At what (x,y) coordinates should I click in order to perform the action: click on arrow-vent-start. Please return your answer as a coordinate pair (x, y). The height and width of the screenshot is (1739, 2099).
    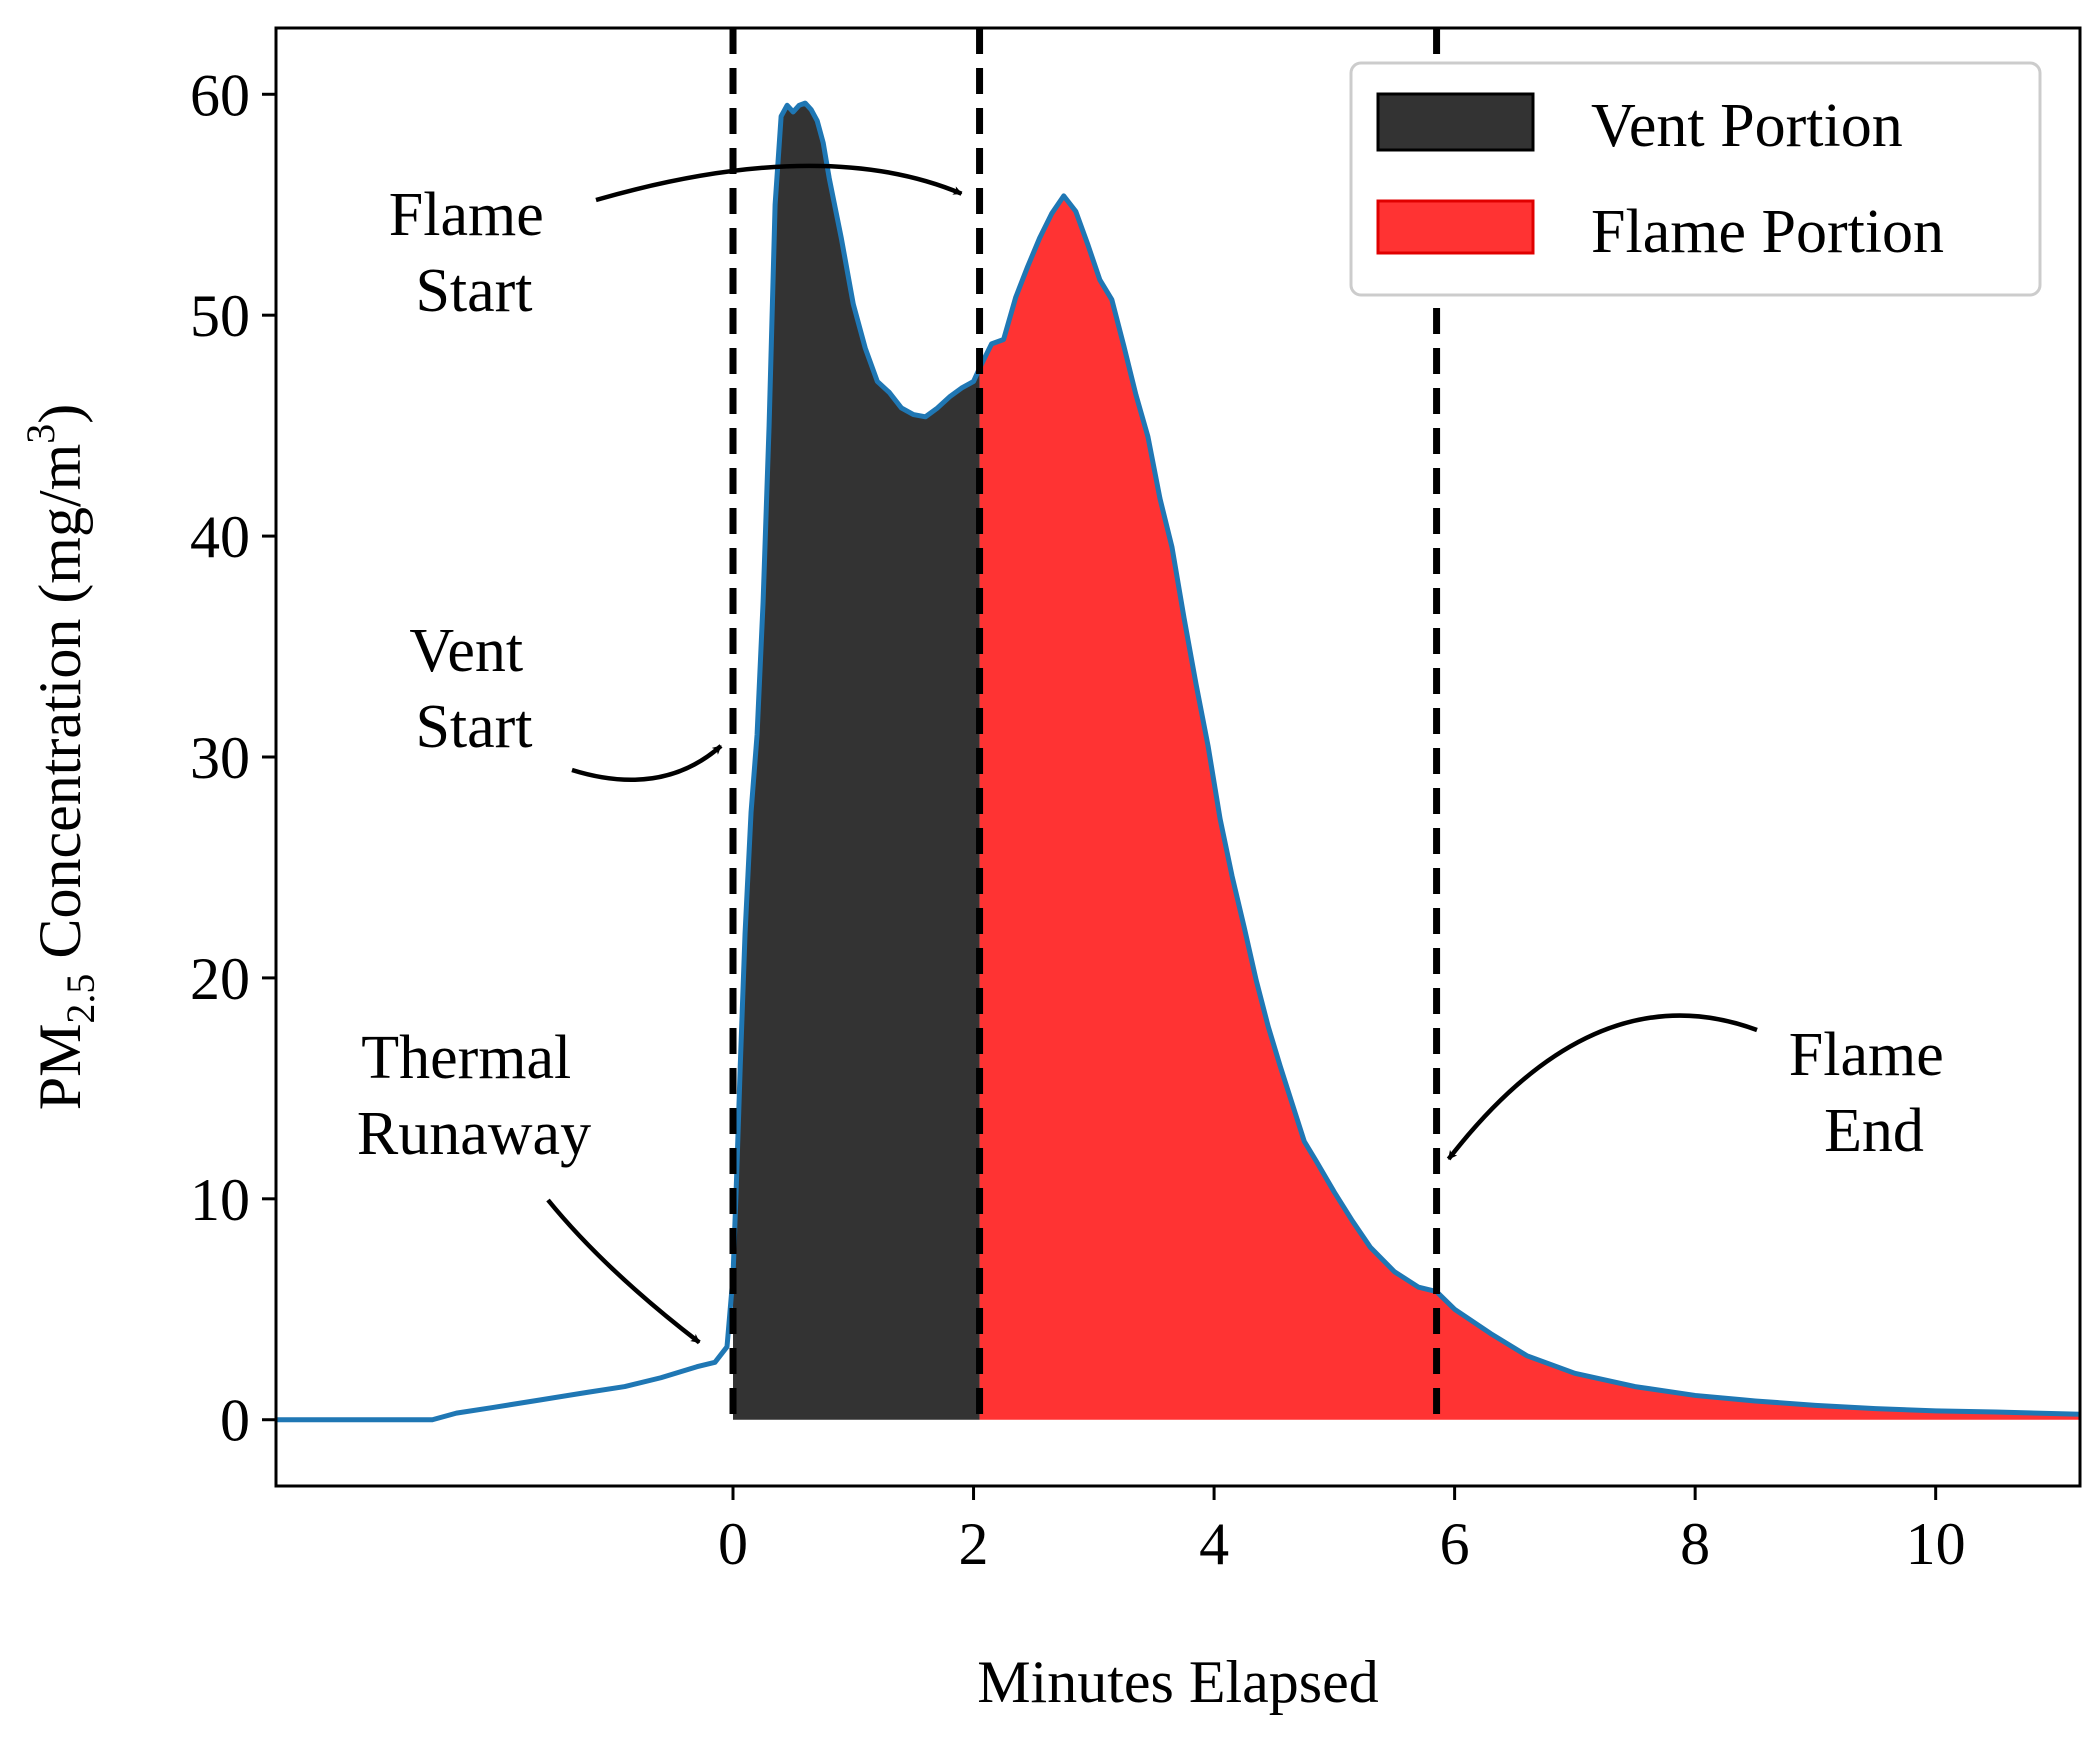
    Looking at the image, I should click on (647, 763).